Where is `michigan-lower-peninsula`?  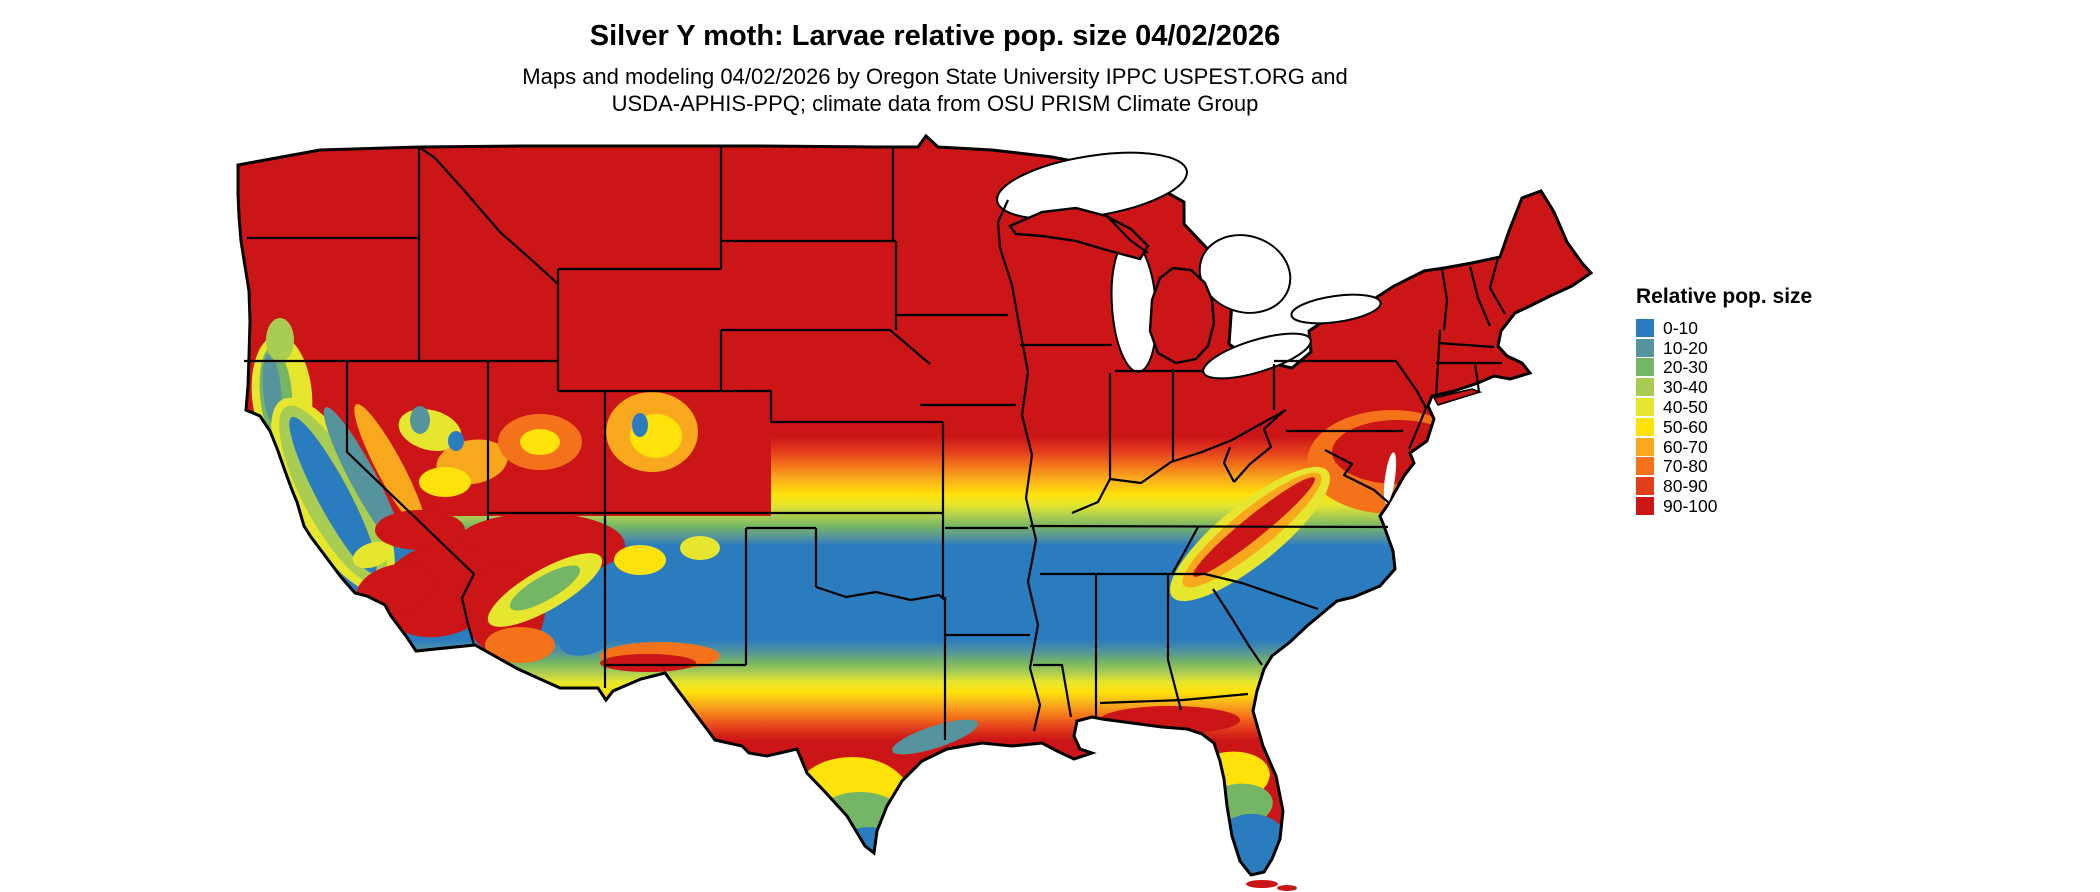 michigan-lower-peninsula is located at coordinates (1182, 315).